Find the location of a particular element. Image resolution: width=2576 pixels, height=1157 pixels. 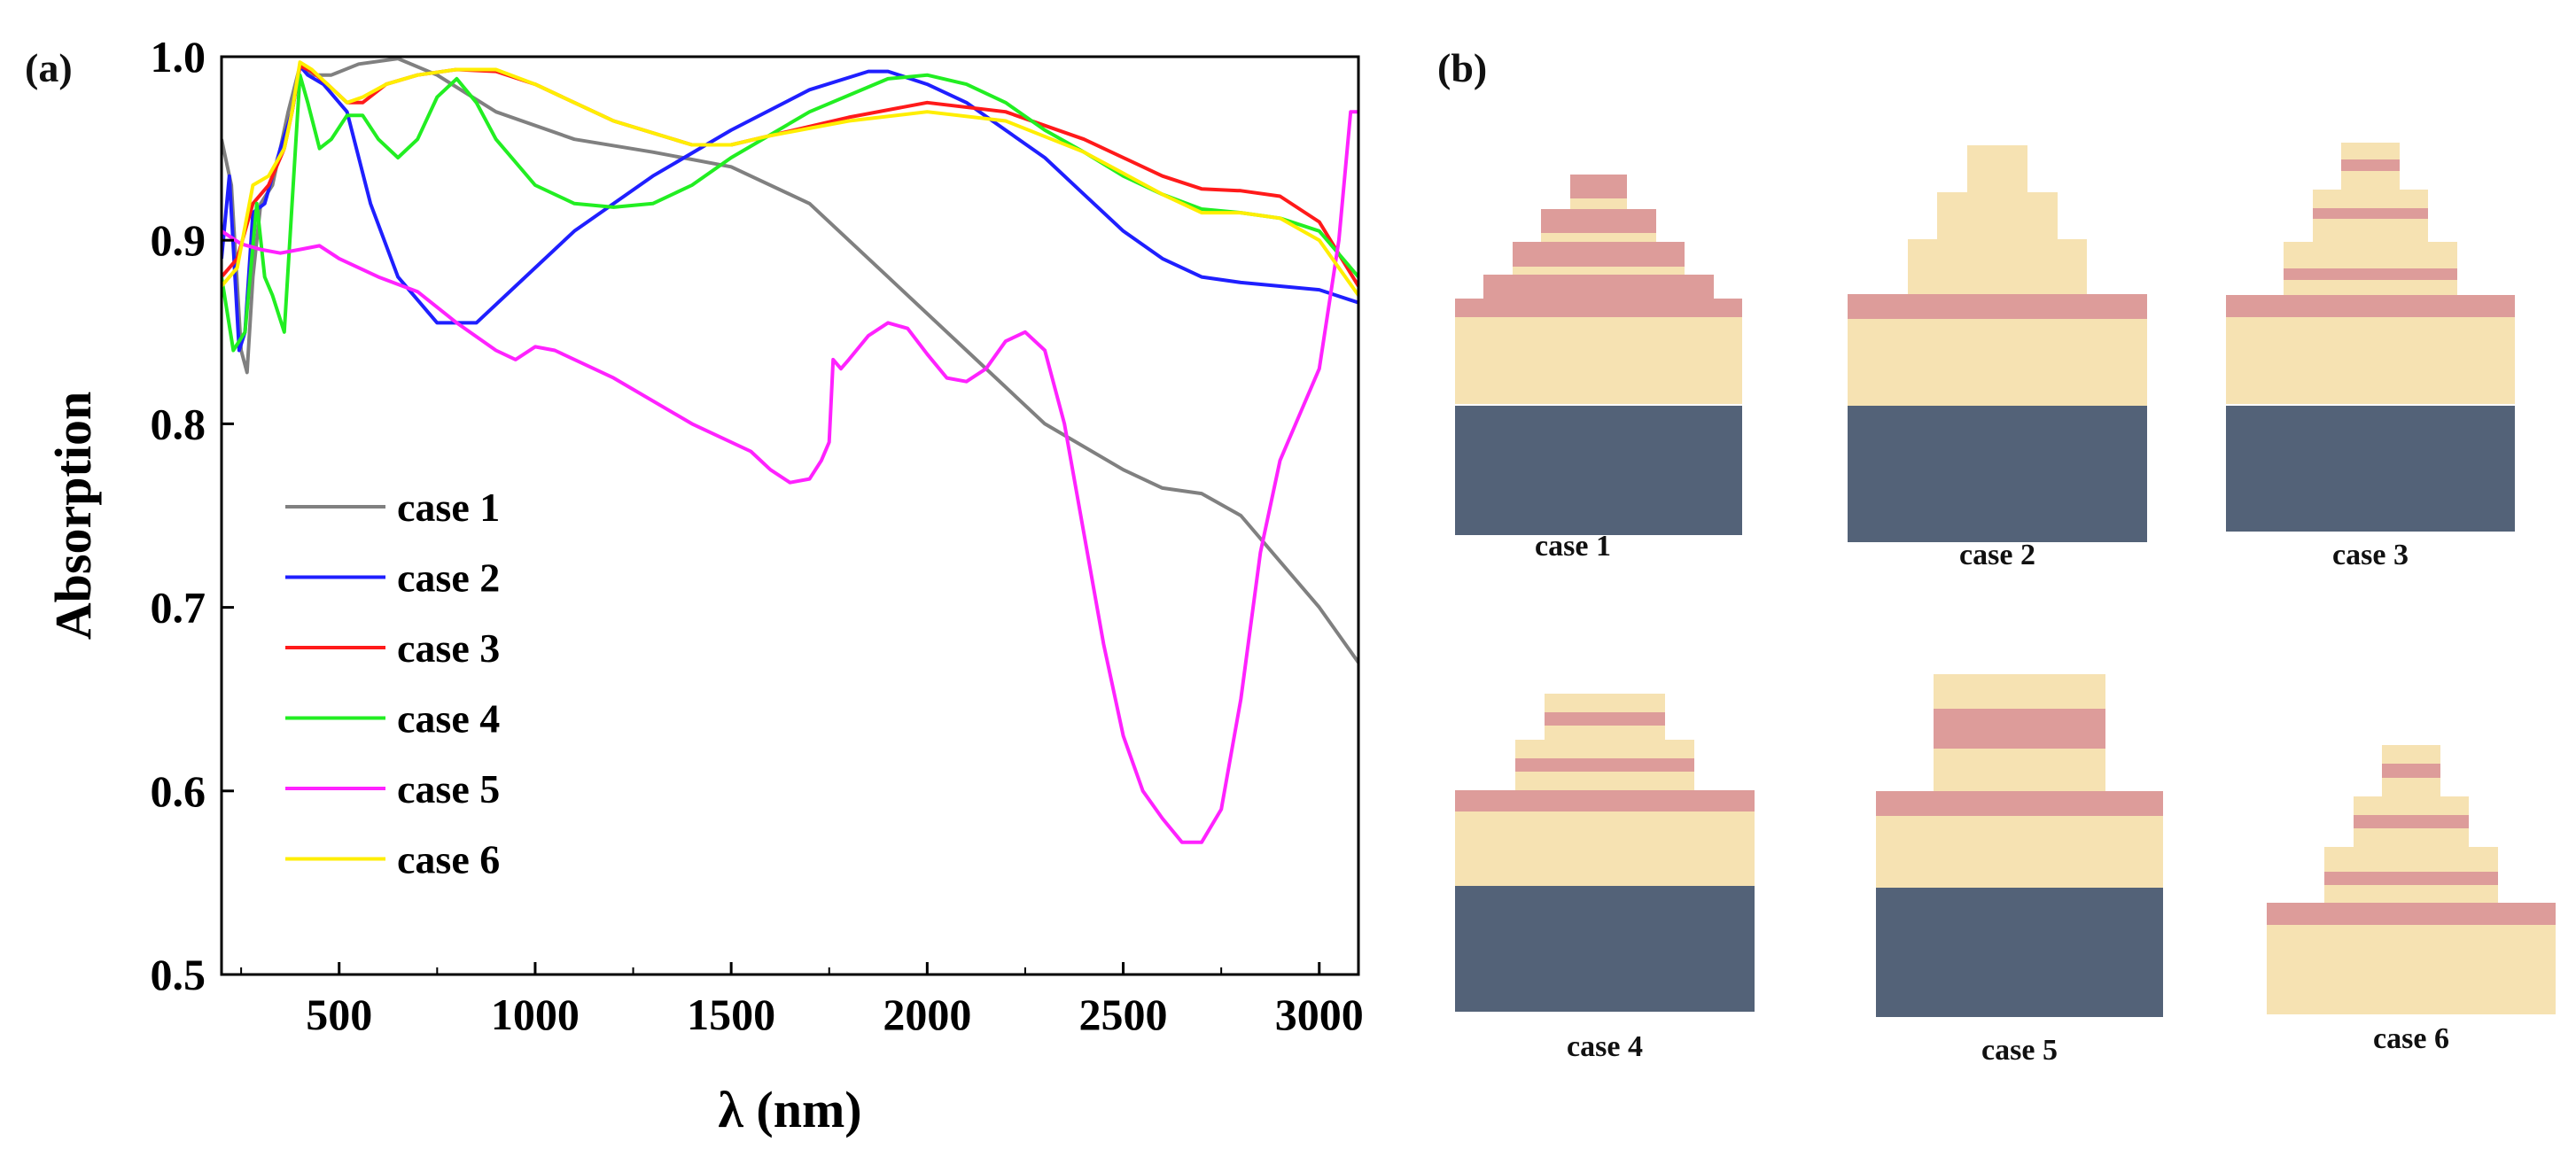

legend-entry: case 3 is located at coordinates (449, 648).